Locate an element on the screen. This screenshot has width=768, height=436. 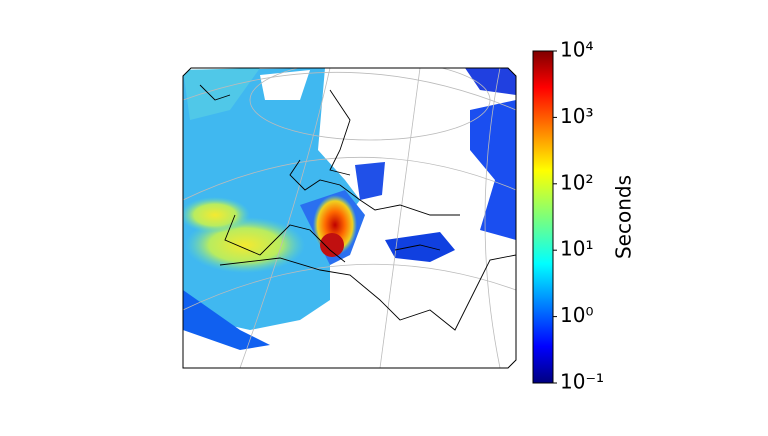
colorbar is located at coordinates (543, 217).